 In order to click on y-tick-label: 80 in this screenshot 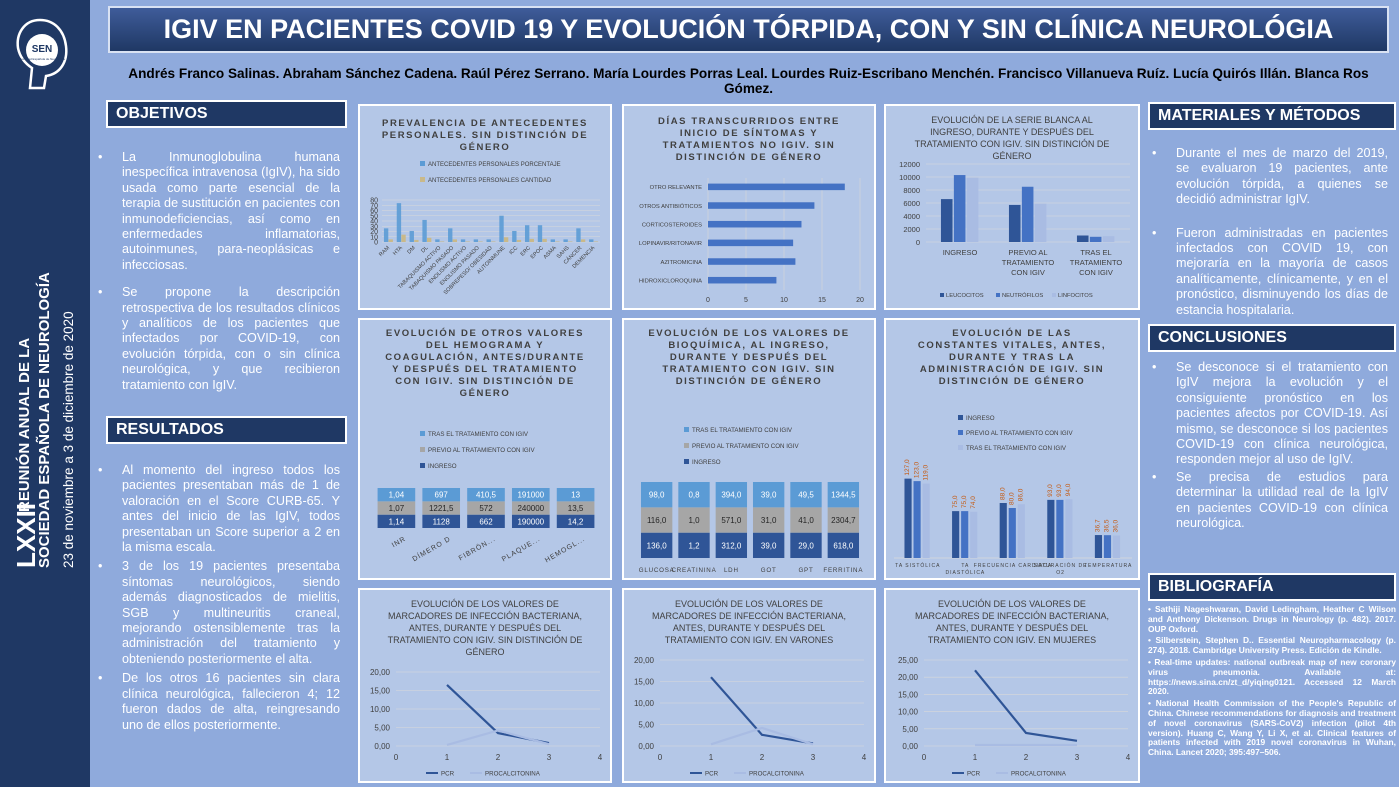, I will do `click(374, 201)`.